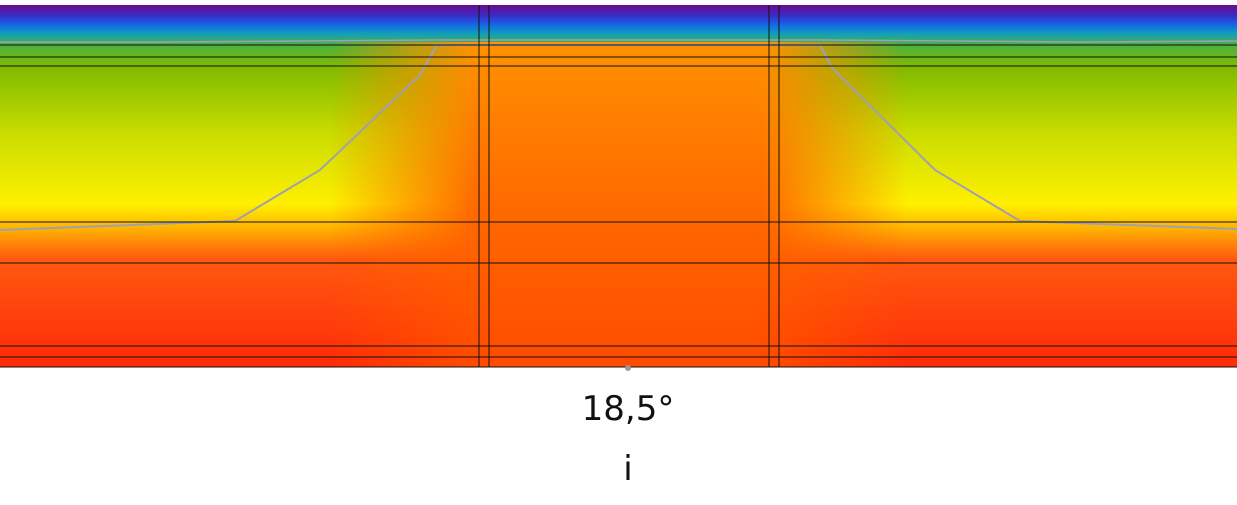 The width and height of the screenshot is (1237, 505). I want to click on probe-point, so click(628, 368).